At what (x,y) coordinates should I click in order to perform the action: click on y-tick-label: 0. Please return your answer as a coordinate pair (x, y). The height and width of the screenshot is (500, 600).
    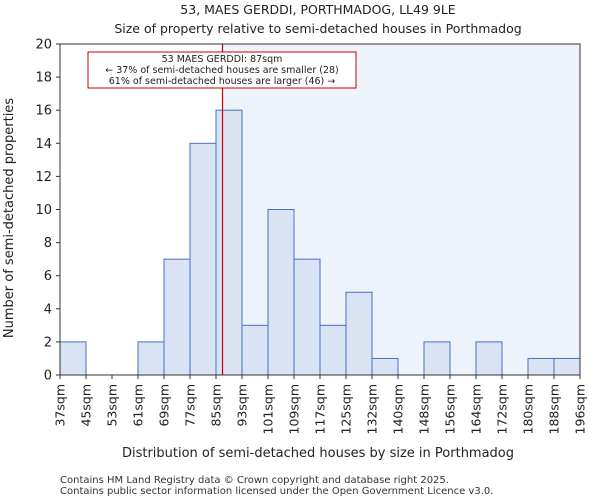
    Looking at the image, I should click on (48, 376).